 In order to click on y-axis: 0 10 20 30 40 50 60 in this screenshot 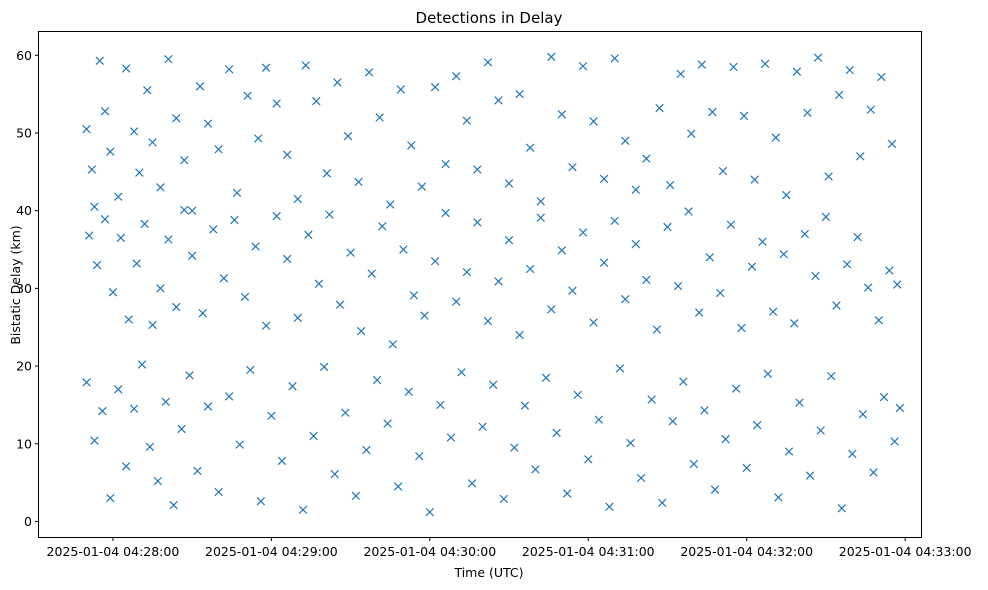, I will do `click(27, 288)`.